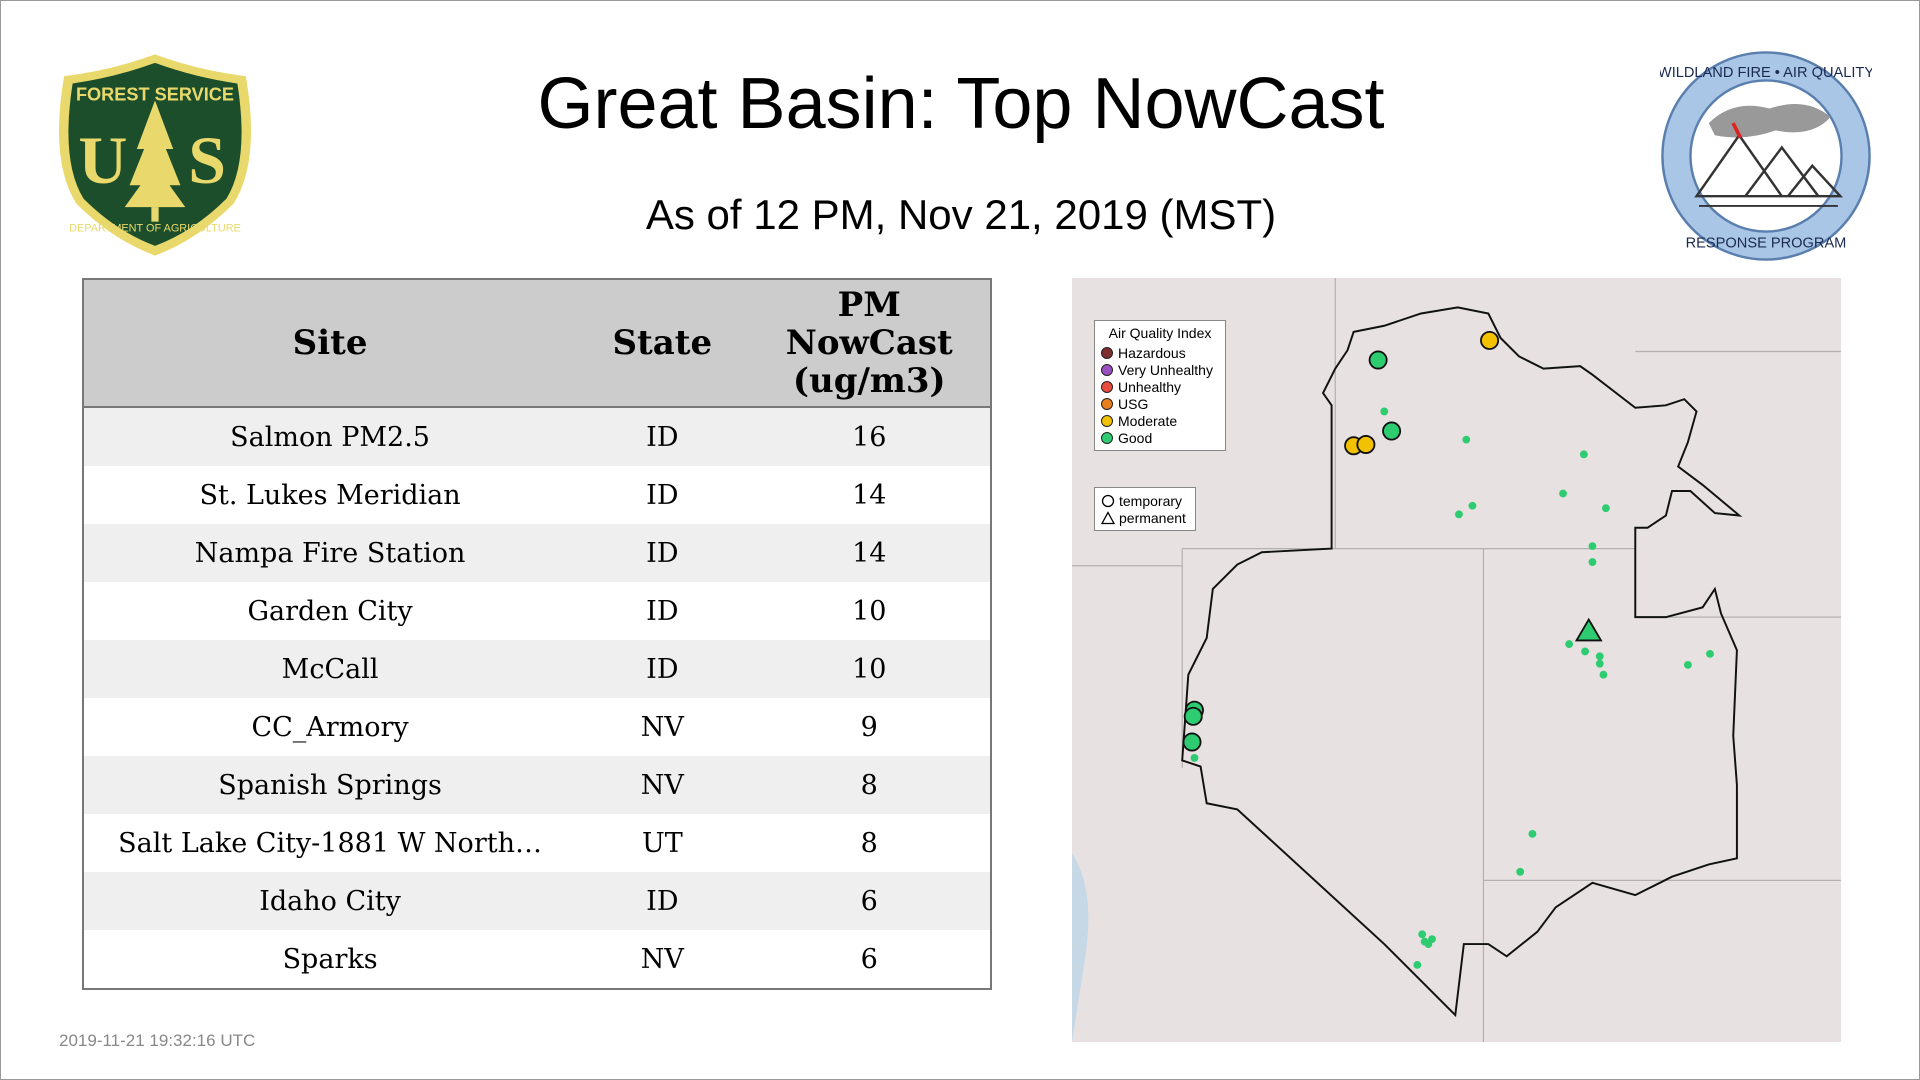  I want to click on page-title: Great Basin: Top NowCast, so click(961, 104).